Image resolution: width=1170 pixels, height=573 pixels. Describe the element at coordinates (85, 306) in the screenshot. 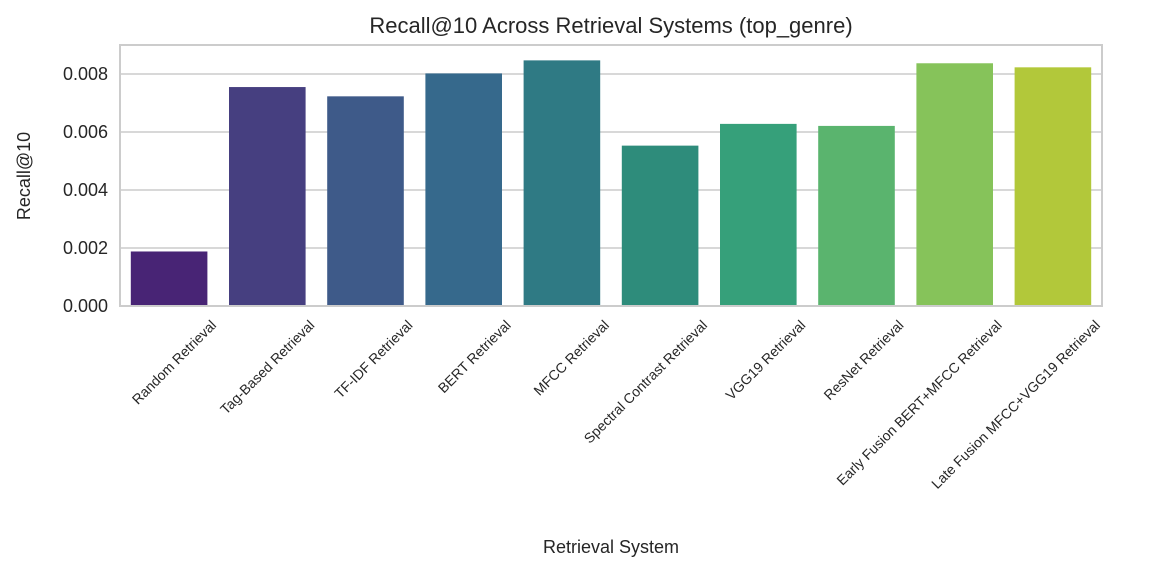

I see `y-tick-label: 0.000` at that location.